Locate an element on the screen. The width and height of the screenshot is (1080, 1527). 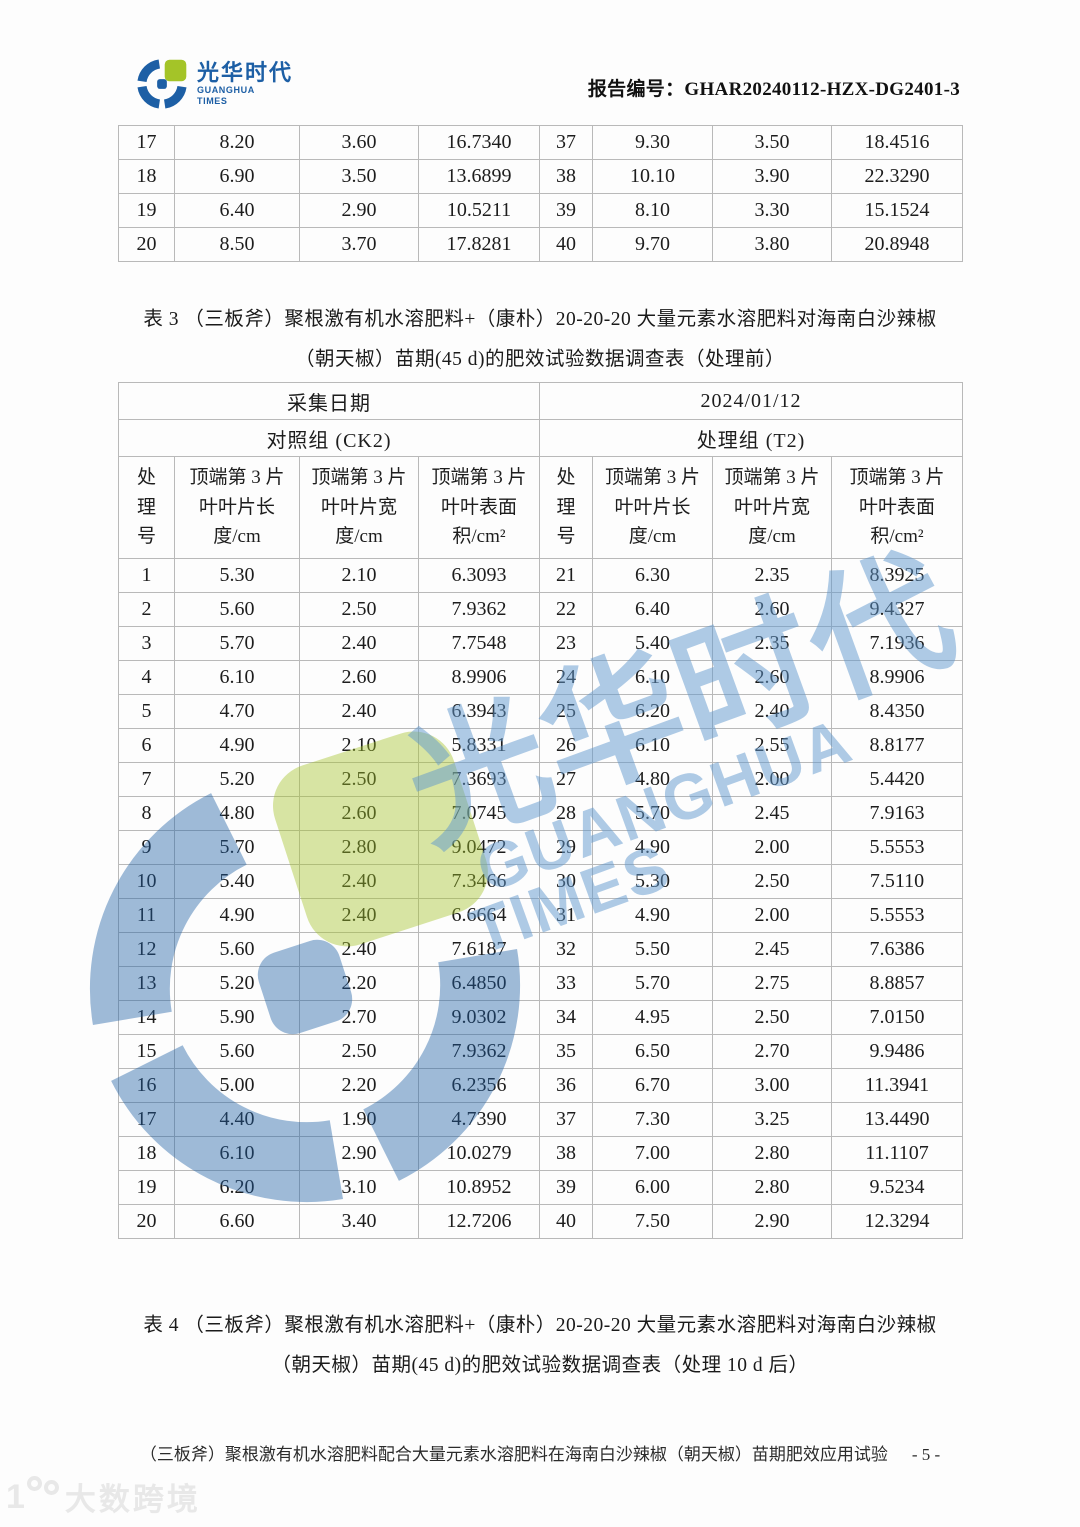
cell: 4.90 is located at coordinates (652, 915).